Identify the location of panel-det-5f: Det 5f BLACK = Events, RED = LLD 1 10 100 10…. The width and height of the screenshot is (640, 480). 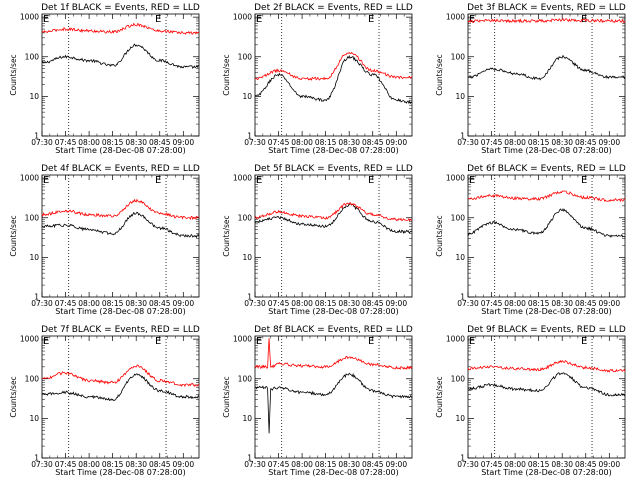
(317, 240).